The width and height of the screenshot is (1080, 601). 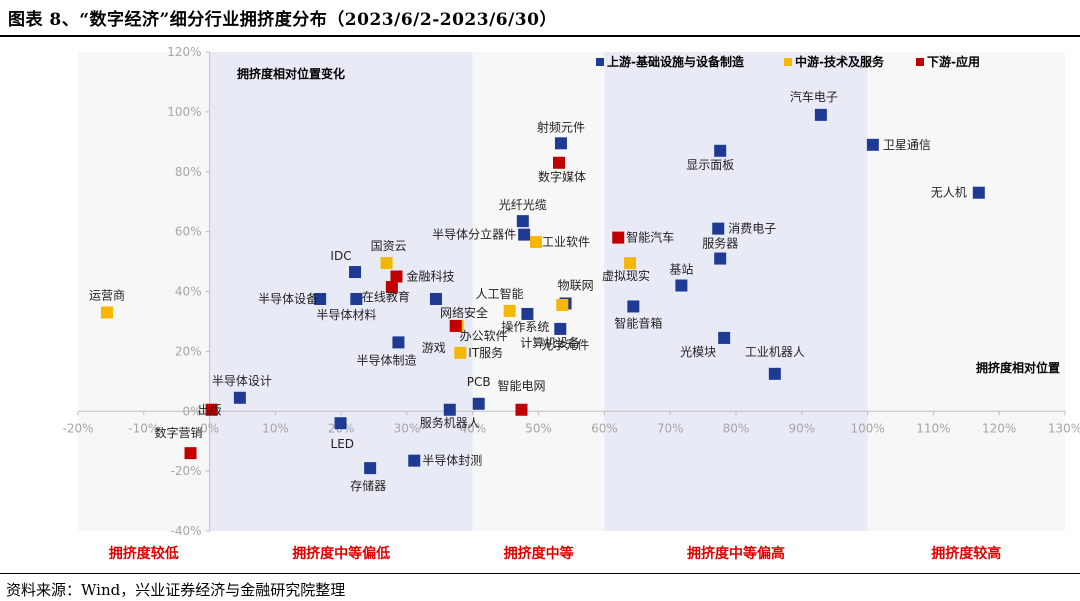 I want to click on y-tick-label: 80%, so click(x=188, y=172).